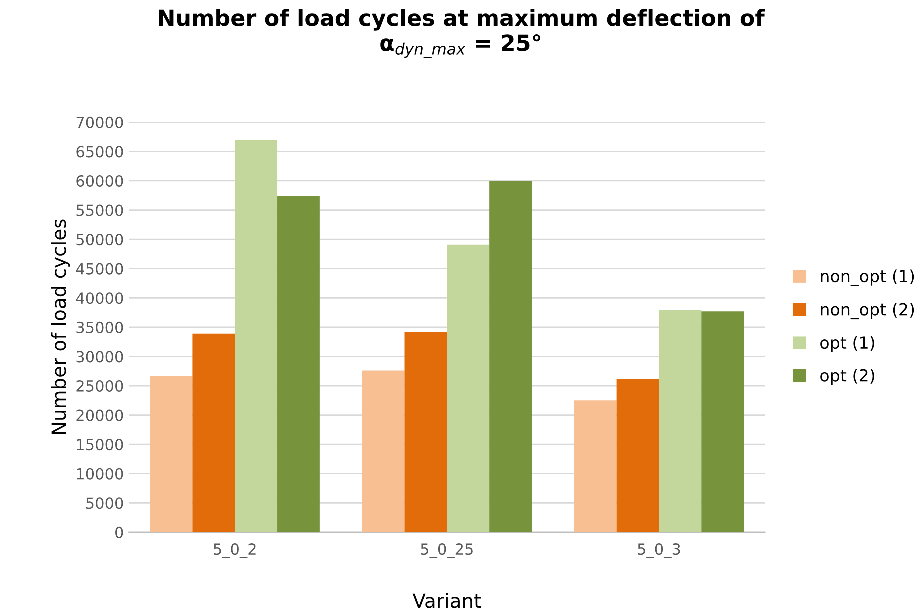 The width and height of the screenshot is (922, 612). What do you see at coordinates (847, 344) in the screenshot?
I see `legend-label: opt (1)` at bounding box center [847, 344].